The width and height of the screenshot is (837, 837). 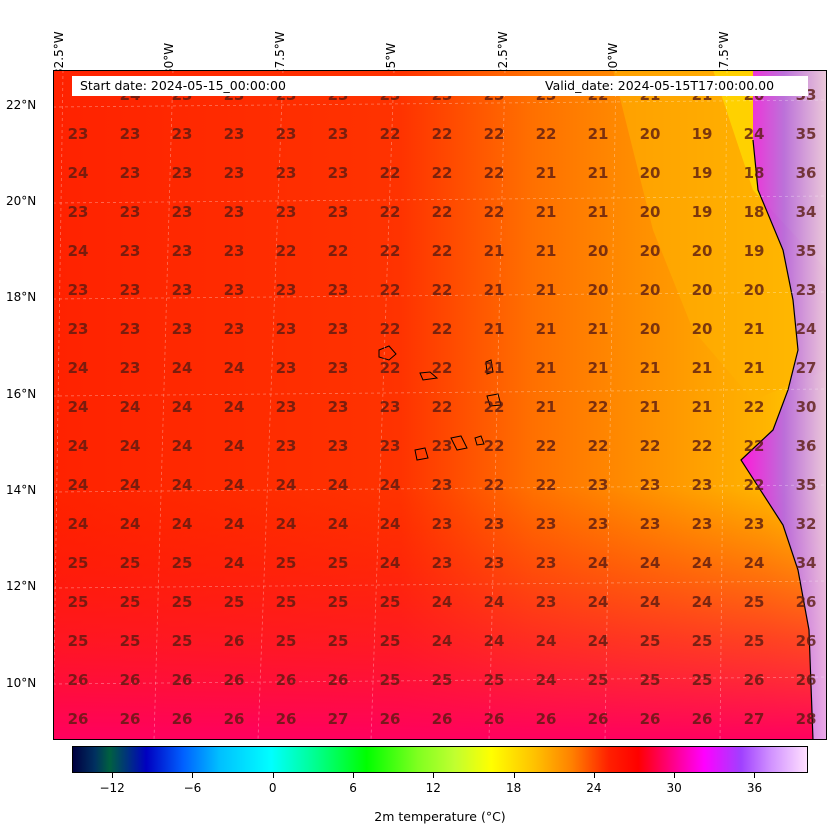 I want to click on latitude-label: 14°N, so click(x=21, y=490).